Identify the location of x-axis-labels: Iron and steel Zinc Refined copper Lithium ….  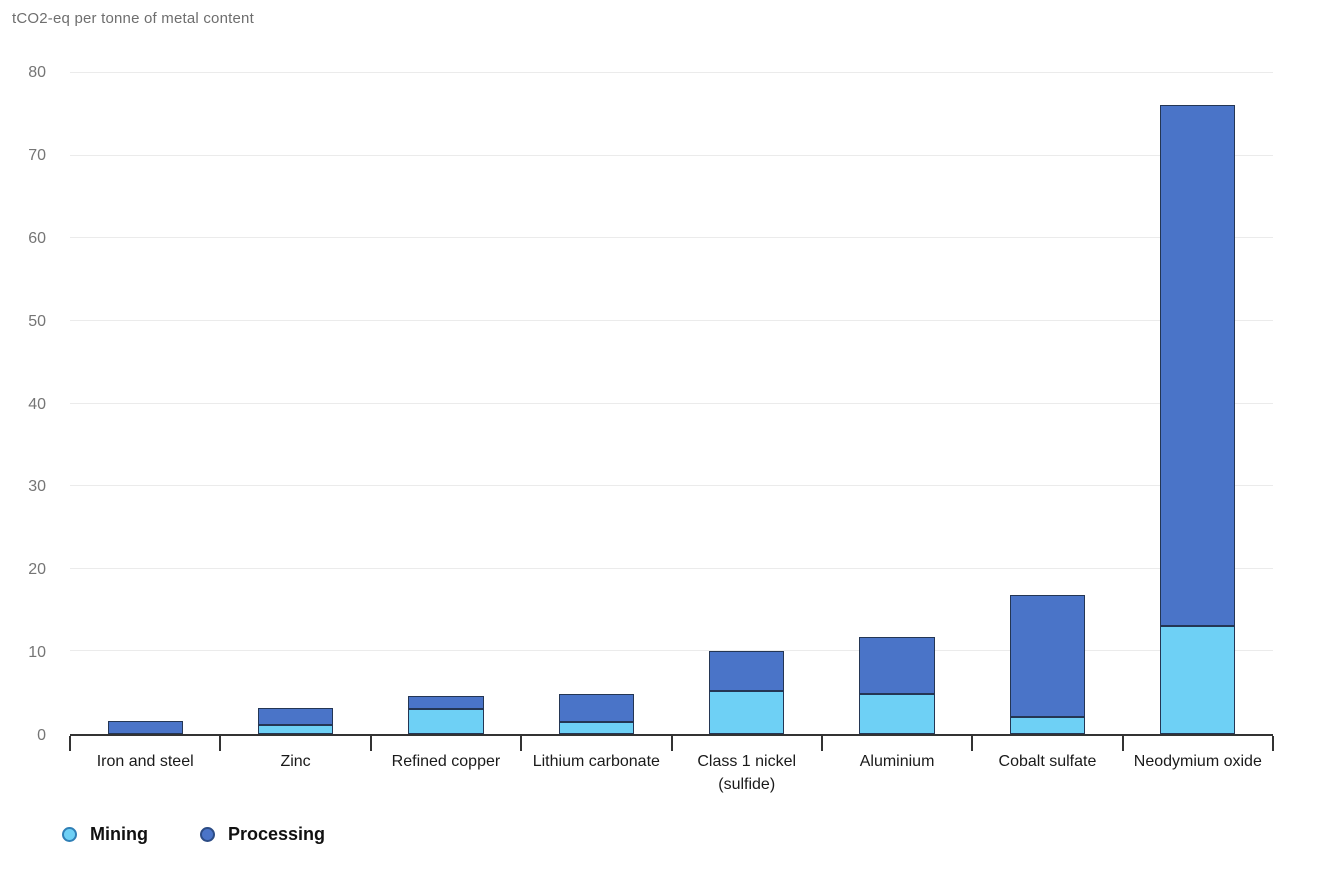
(671, 773).